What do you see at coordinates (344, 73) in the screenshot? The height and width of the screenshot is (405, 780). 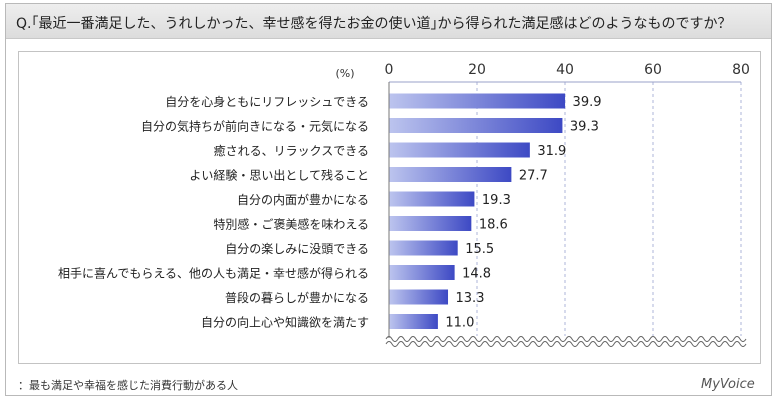 I see `unit-label: (%)` at bounding box center [344, 73].